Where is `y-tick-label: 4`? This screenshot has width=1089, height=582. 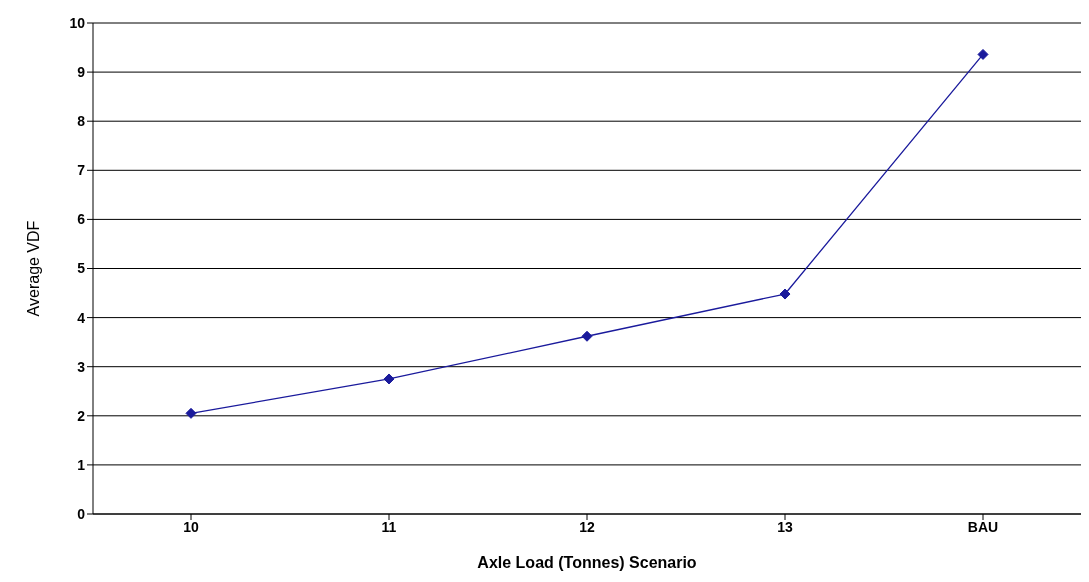 y-tick-label: 4 is located at coordinates (81, 317).